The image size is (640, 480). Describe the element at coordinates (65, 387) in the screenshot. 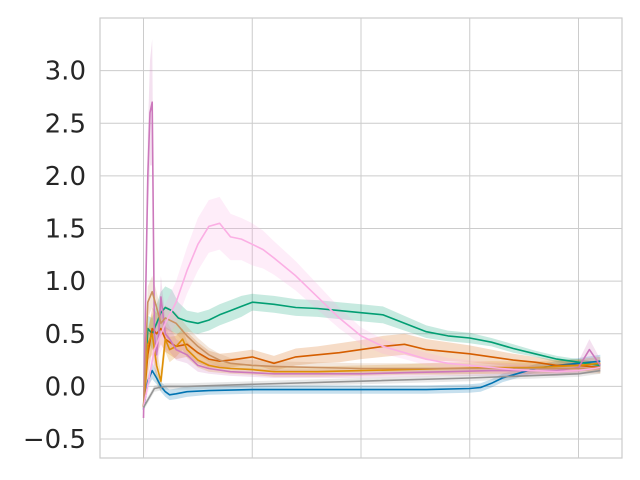

I see `y-tick-label: 0.0` at that location.